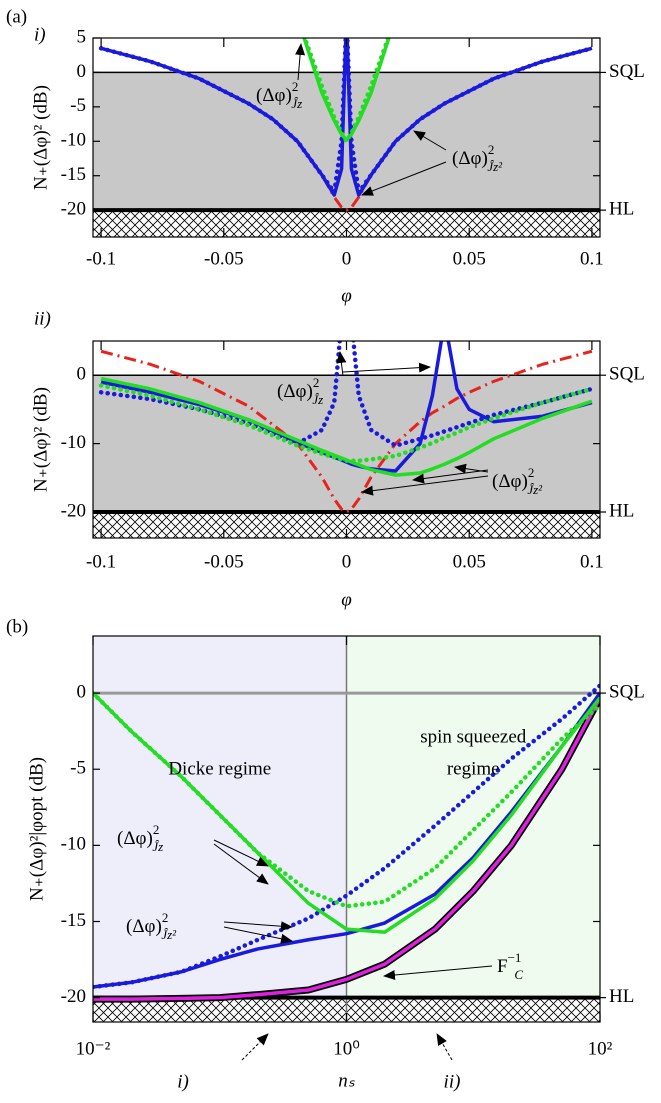 The image size is (661, 1103). I want to click on y-tick-label: -10, so click(73, 140).